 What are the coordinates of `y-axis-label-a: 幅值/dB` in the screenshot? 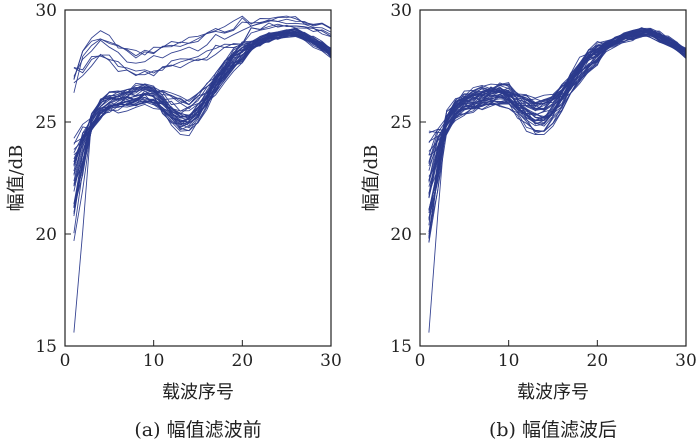 It's located at (16, 178).